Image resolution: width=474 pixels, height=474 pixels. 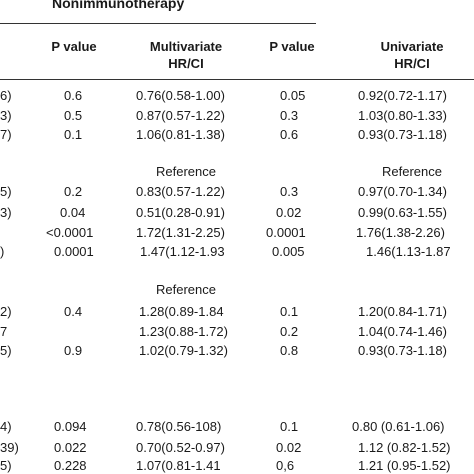 I want to click on col-header-multivariate-line1: Multivariate, so click(x=186, y=46).